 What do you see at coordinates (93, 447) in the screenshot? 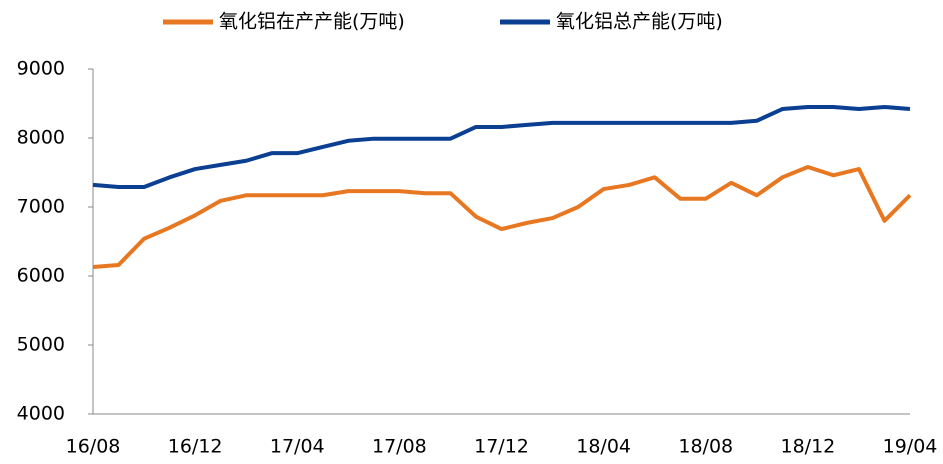
I see `x-tick-label: 16/08` at bounding box center [93, 447].